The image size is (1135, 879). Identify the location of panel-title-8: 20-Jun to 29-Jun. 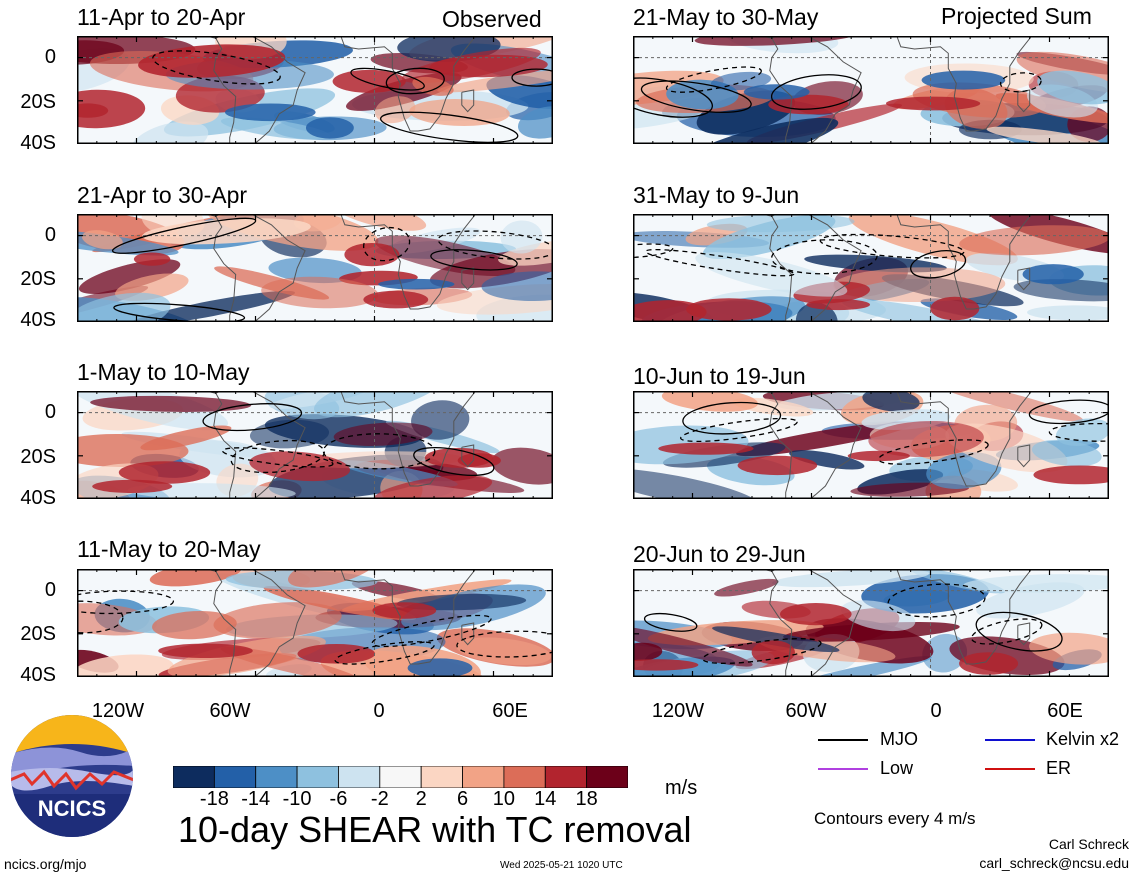
(719, 554).